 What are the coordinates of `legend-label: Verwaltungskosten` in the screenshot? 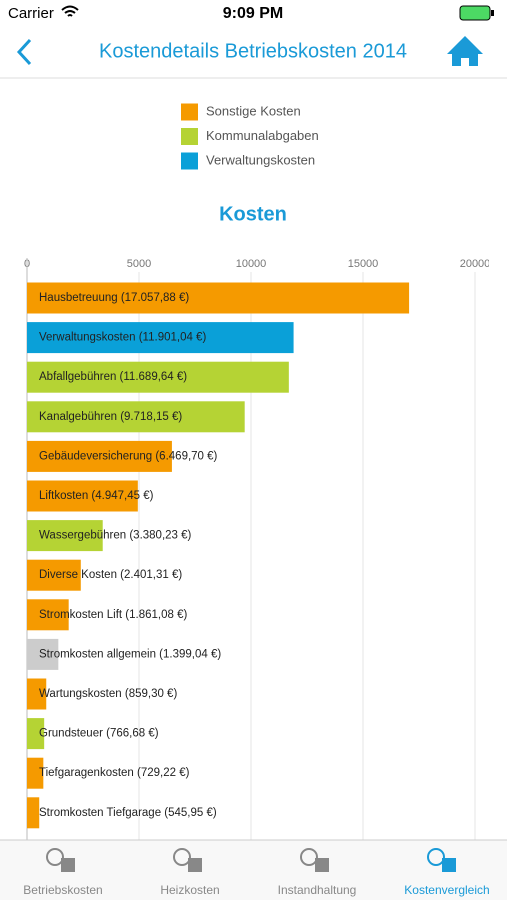 It's located at (260, 159).